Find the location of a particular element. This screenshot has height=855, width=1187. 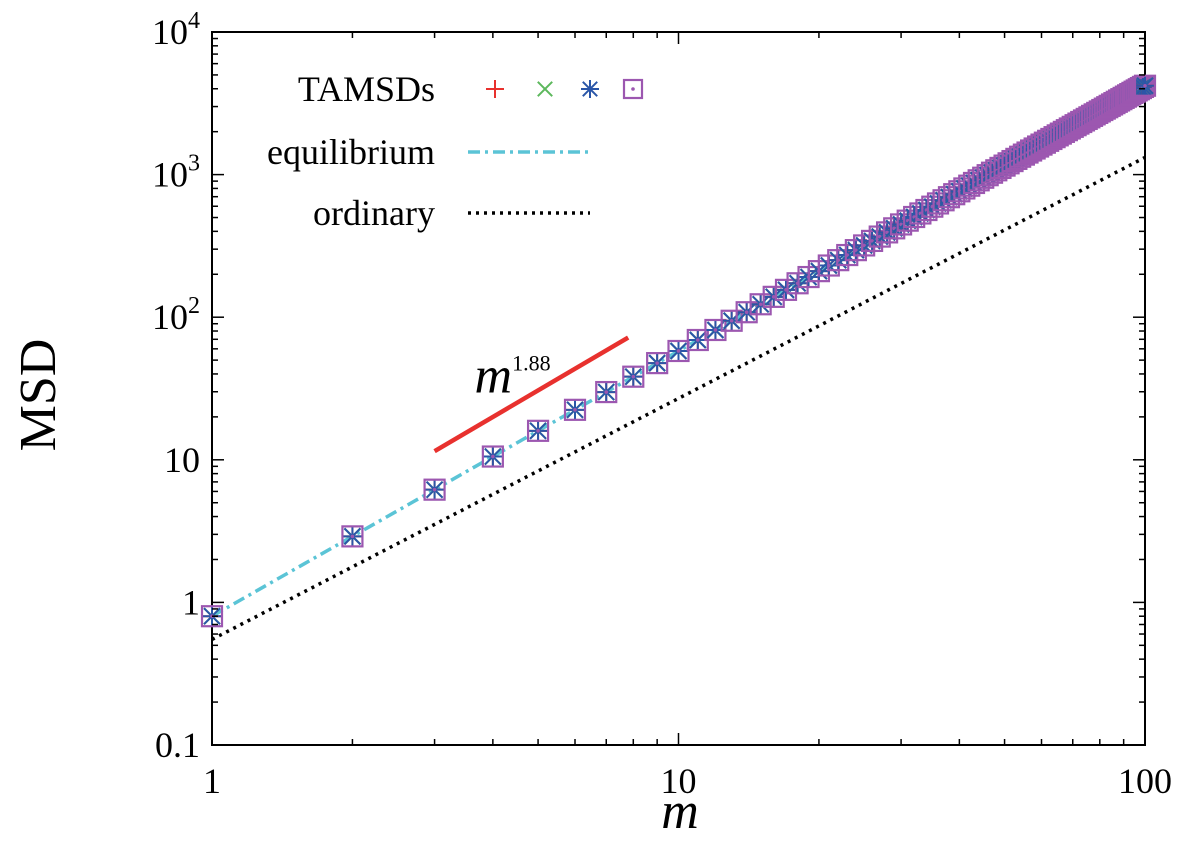

legend-label-equilibrium: equilibrium is located at coordinates (351, 152).